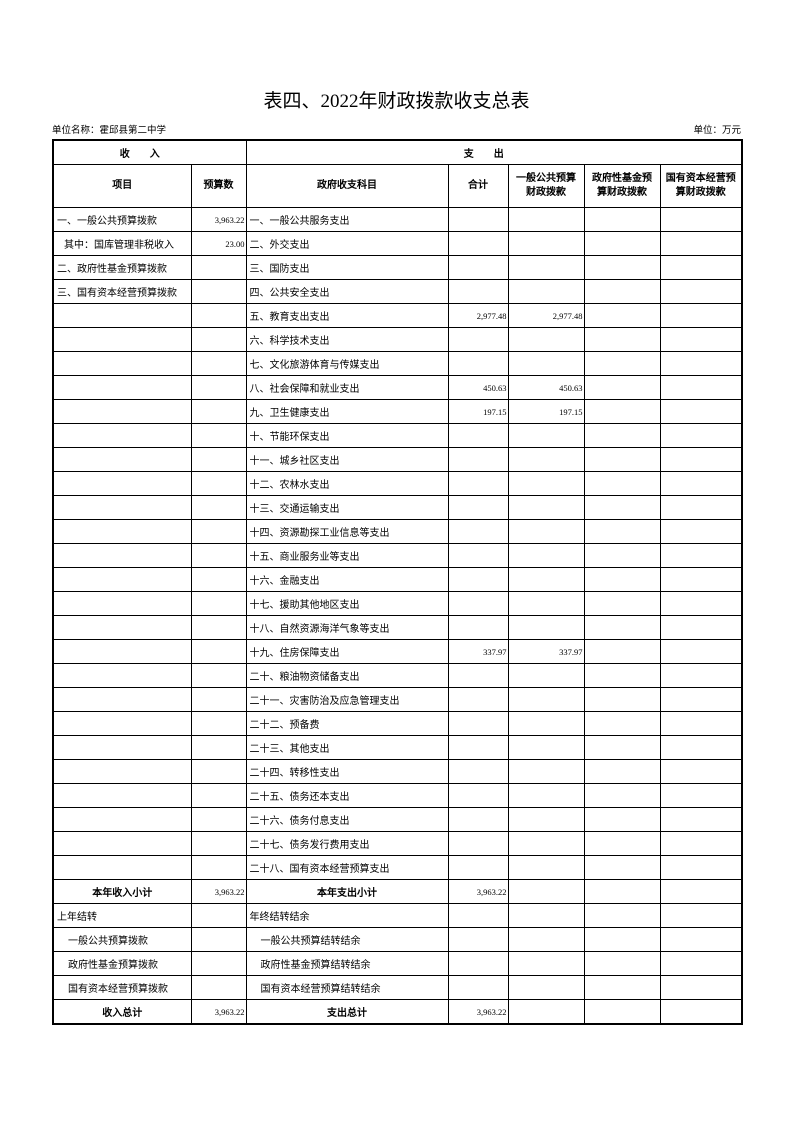  Describe the element at coordinates (347, 819) in the screenshot. I see `label-cell: 二十六、债务付息支出` at that location.